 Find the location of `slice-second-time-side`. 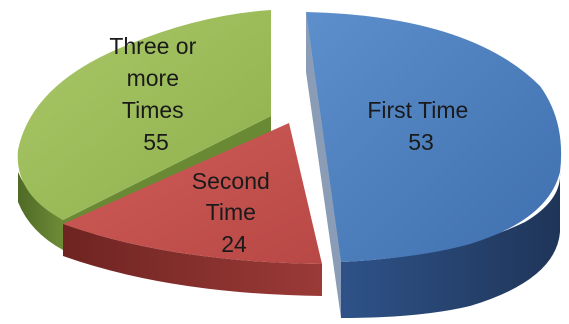

slice-second-time-side is located at coordinates (192, 260).